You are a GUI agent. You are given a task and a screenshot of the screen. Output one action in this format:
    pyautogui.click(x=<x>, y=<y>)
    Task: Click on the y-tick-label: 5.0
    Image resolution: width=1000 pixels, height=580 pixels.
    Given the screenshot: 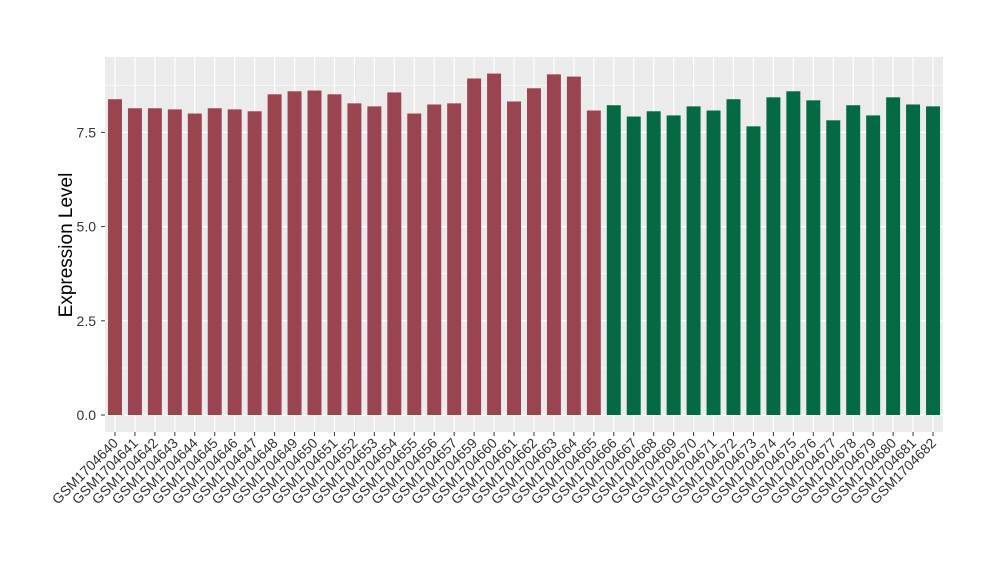 What is the action you would take?
    pyautogui.click(x=87, y=227)
    